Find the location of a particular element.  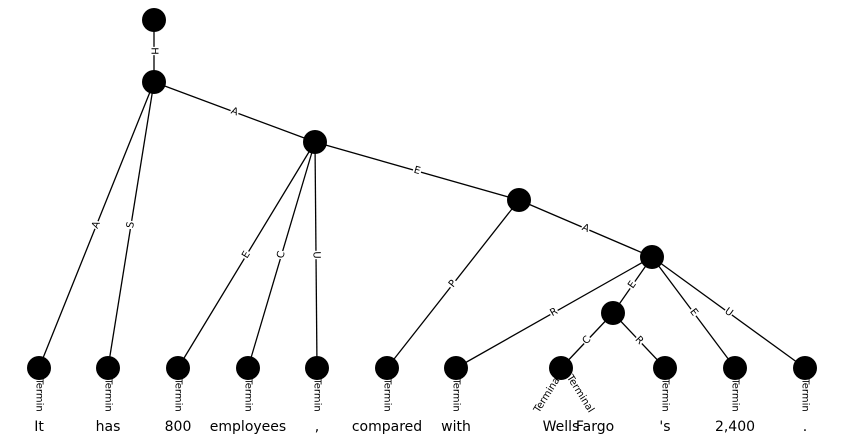

terminal-label-t2: Termin is located at coordinates (178, 394).